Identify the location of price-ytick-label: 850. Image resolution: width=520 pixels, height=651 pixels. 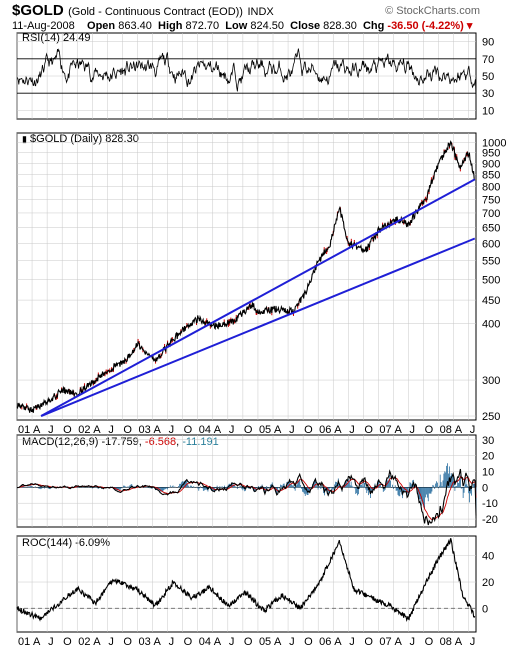
(491, 176).